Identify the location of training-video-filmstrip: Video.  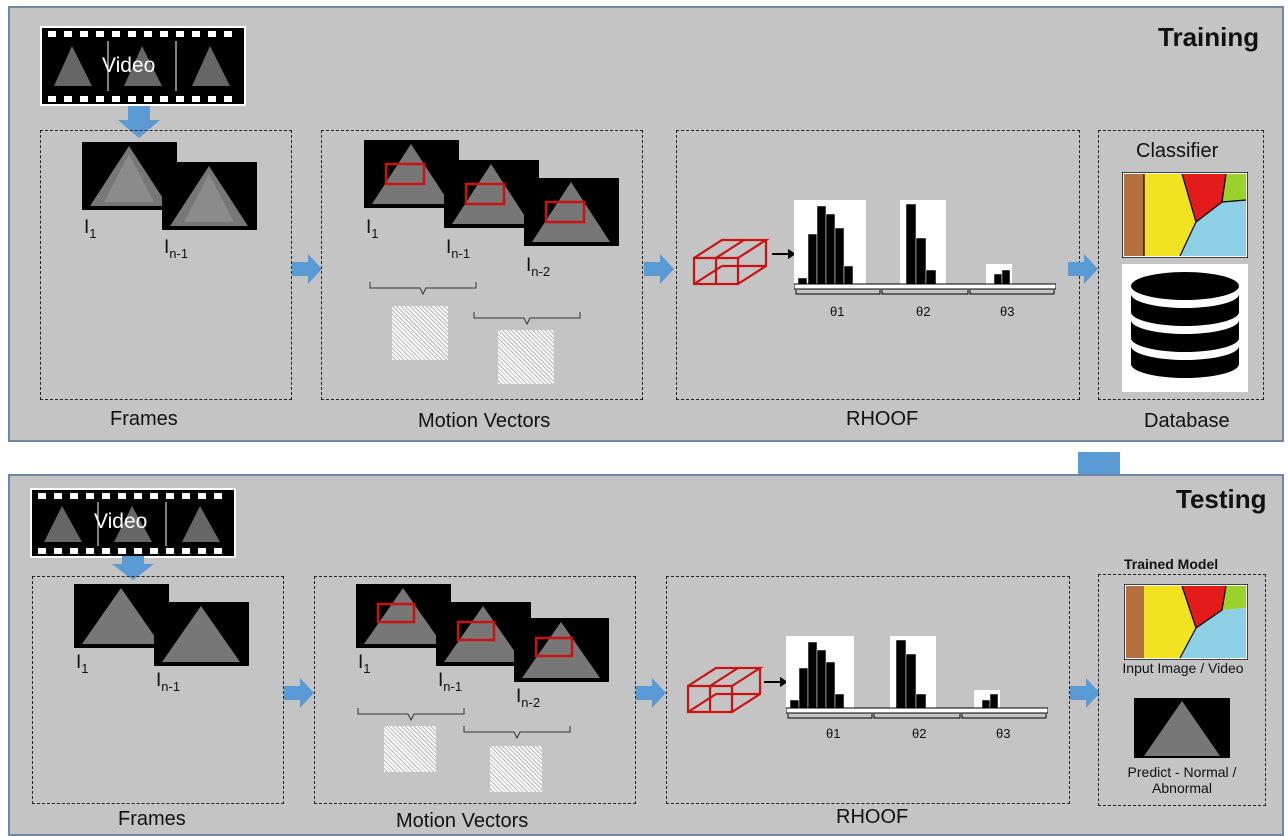
(143, 66).